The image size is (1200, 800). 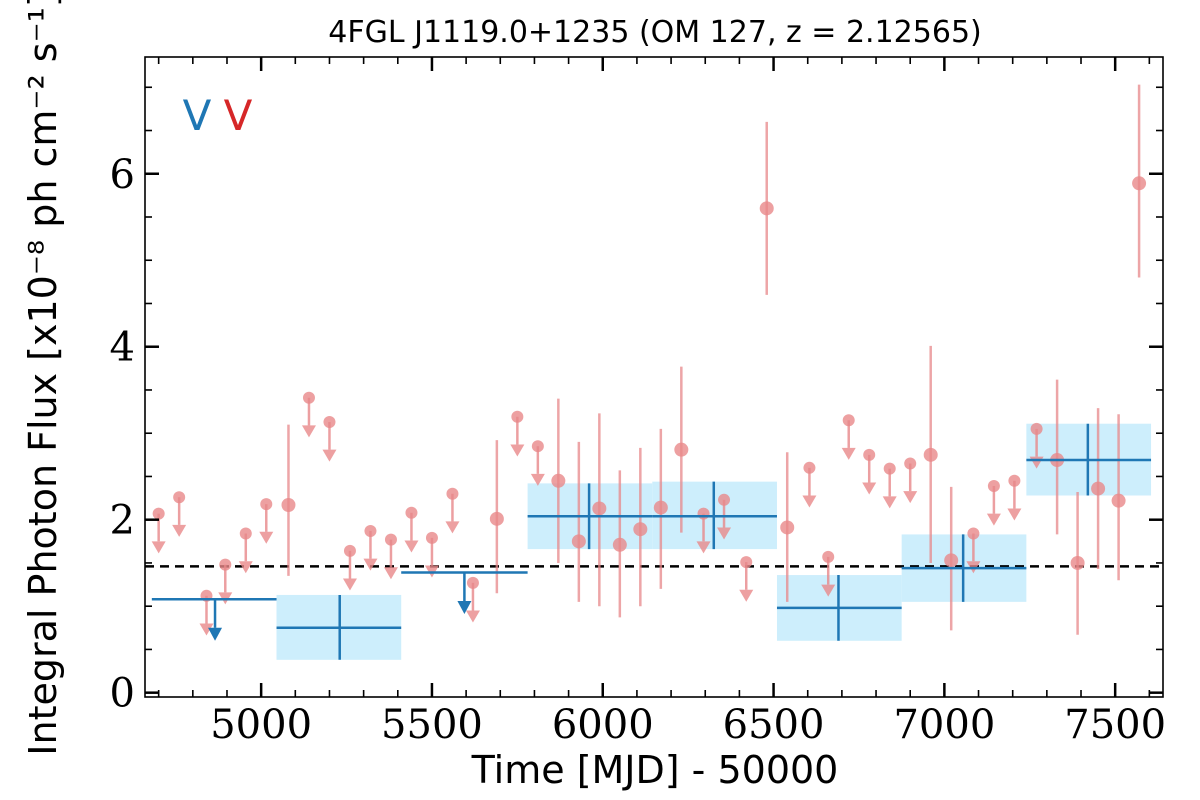 I want to click on x-tick-label-6500: 6500, so click(x=774, y=725).